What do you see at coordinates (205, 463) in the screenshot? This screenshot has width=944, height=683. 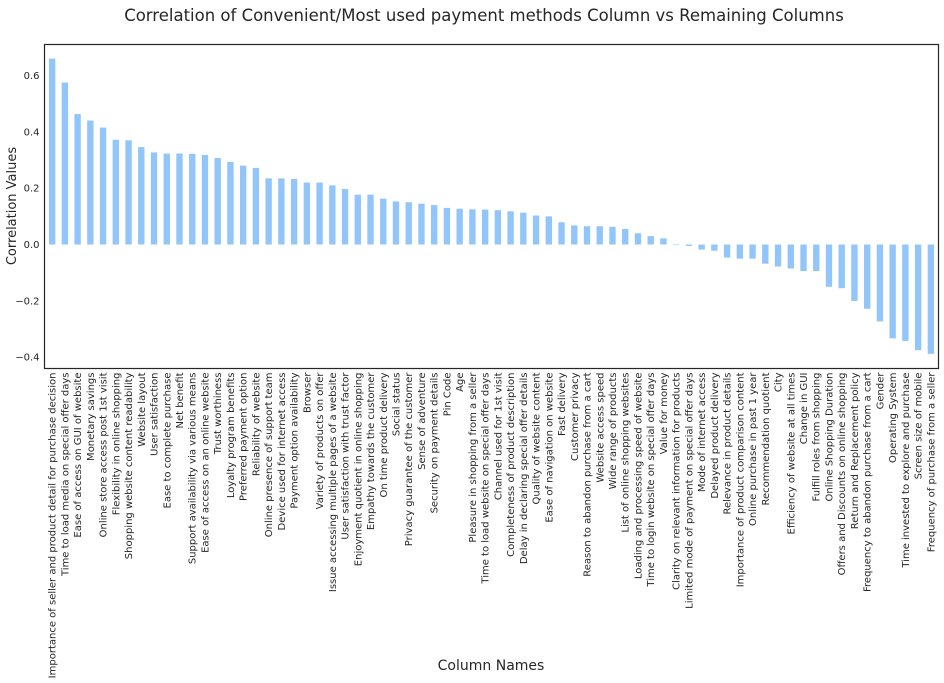 I see `x-tick-label: Ease of access on an online website` at bounding box center [205, 463].